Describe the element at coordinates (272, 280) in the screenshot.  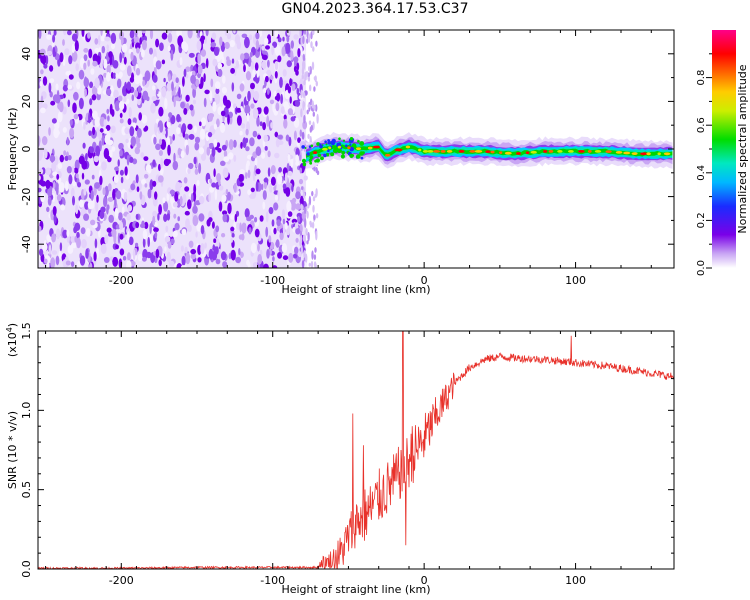
I see `x-tick-label: -100` at that location.